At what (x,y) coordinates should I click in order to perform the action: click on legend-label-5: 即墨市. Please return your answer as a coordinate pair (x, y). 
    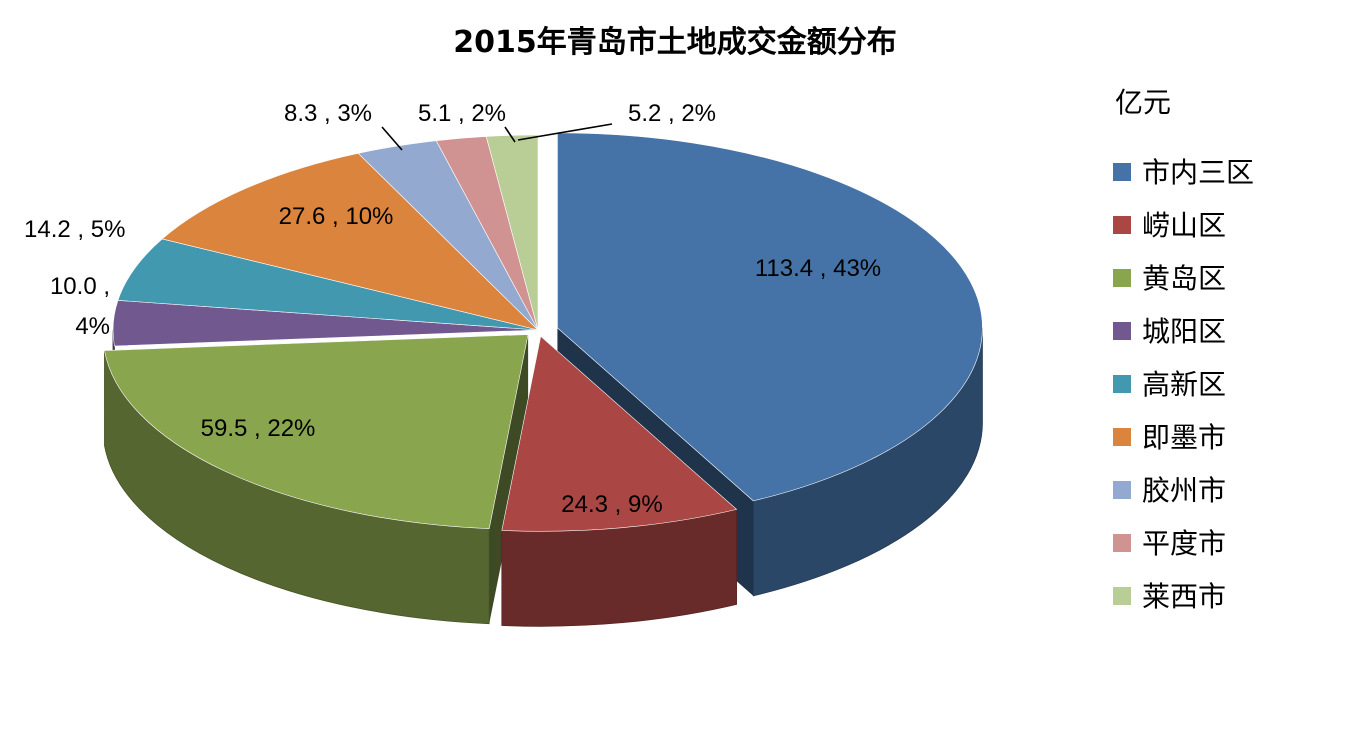
    Looking at the image, I should click on (1184, 437).